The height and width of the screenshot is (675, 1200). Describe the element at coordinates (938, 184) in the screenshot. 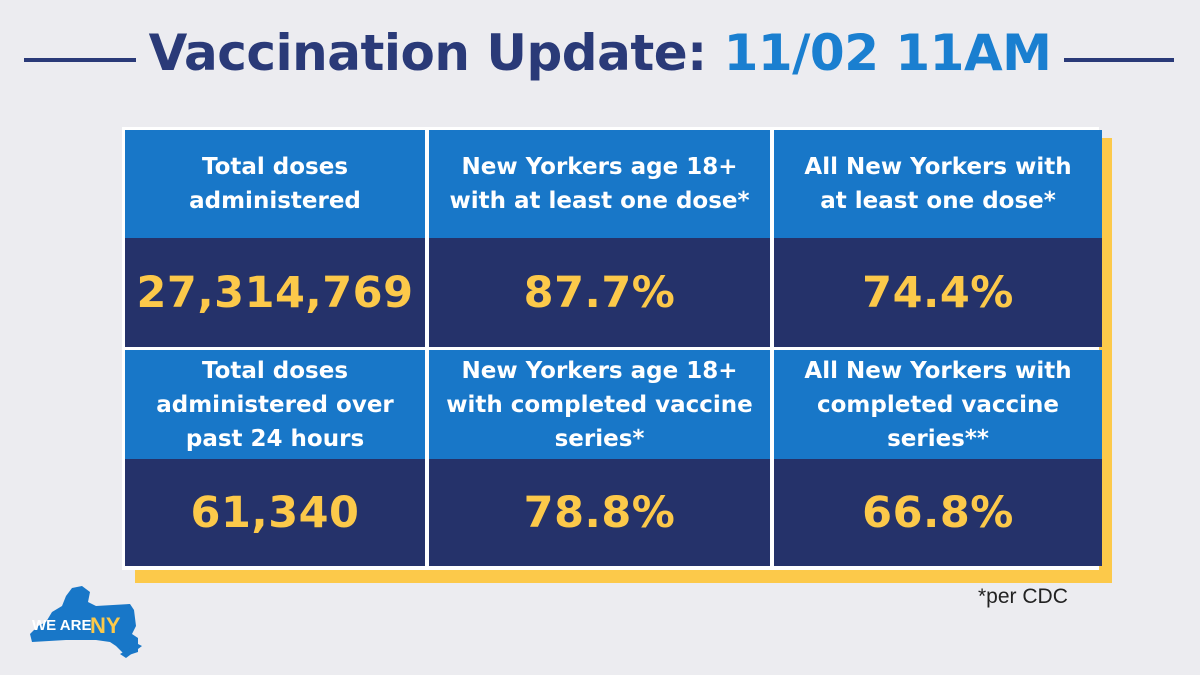

I see `stat-label: All New Yorkers with at least one dose*` at that location.